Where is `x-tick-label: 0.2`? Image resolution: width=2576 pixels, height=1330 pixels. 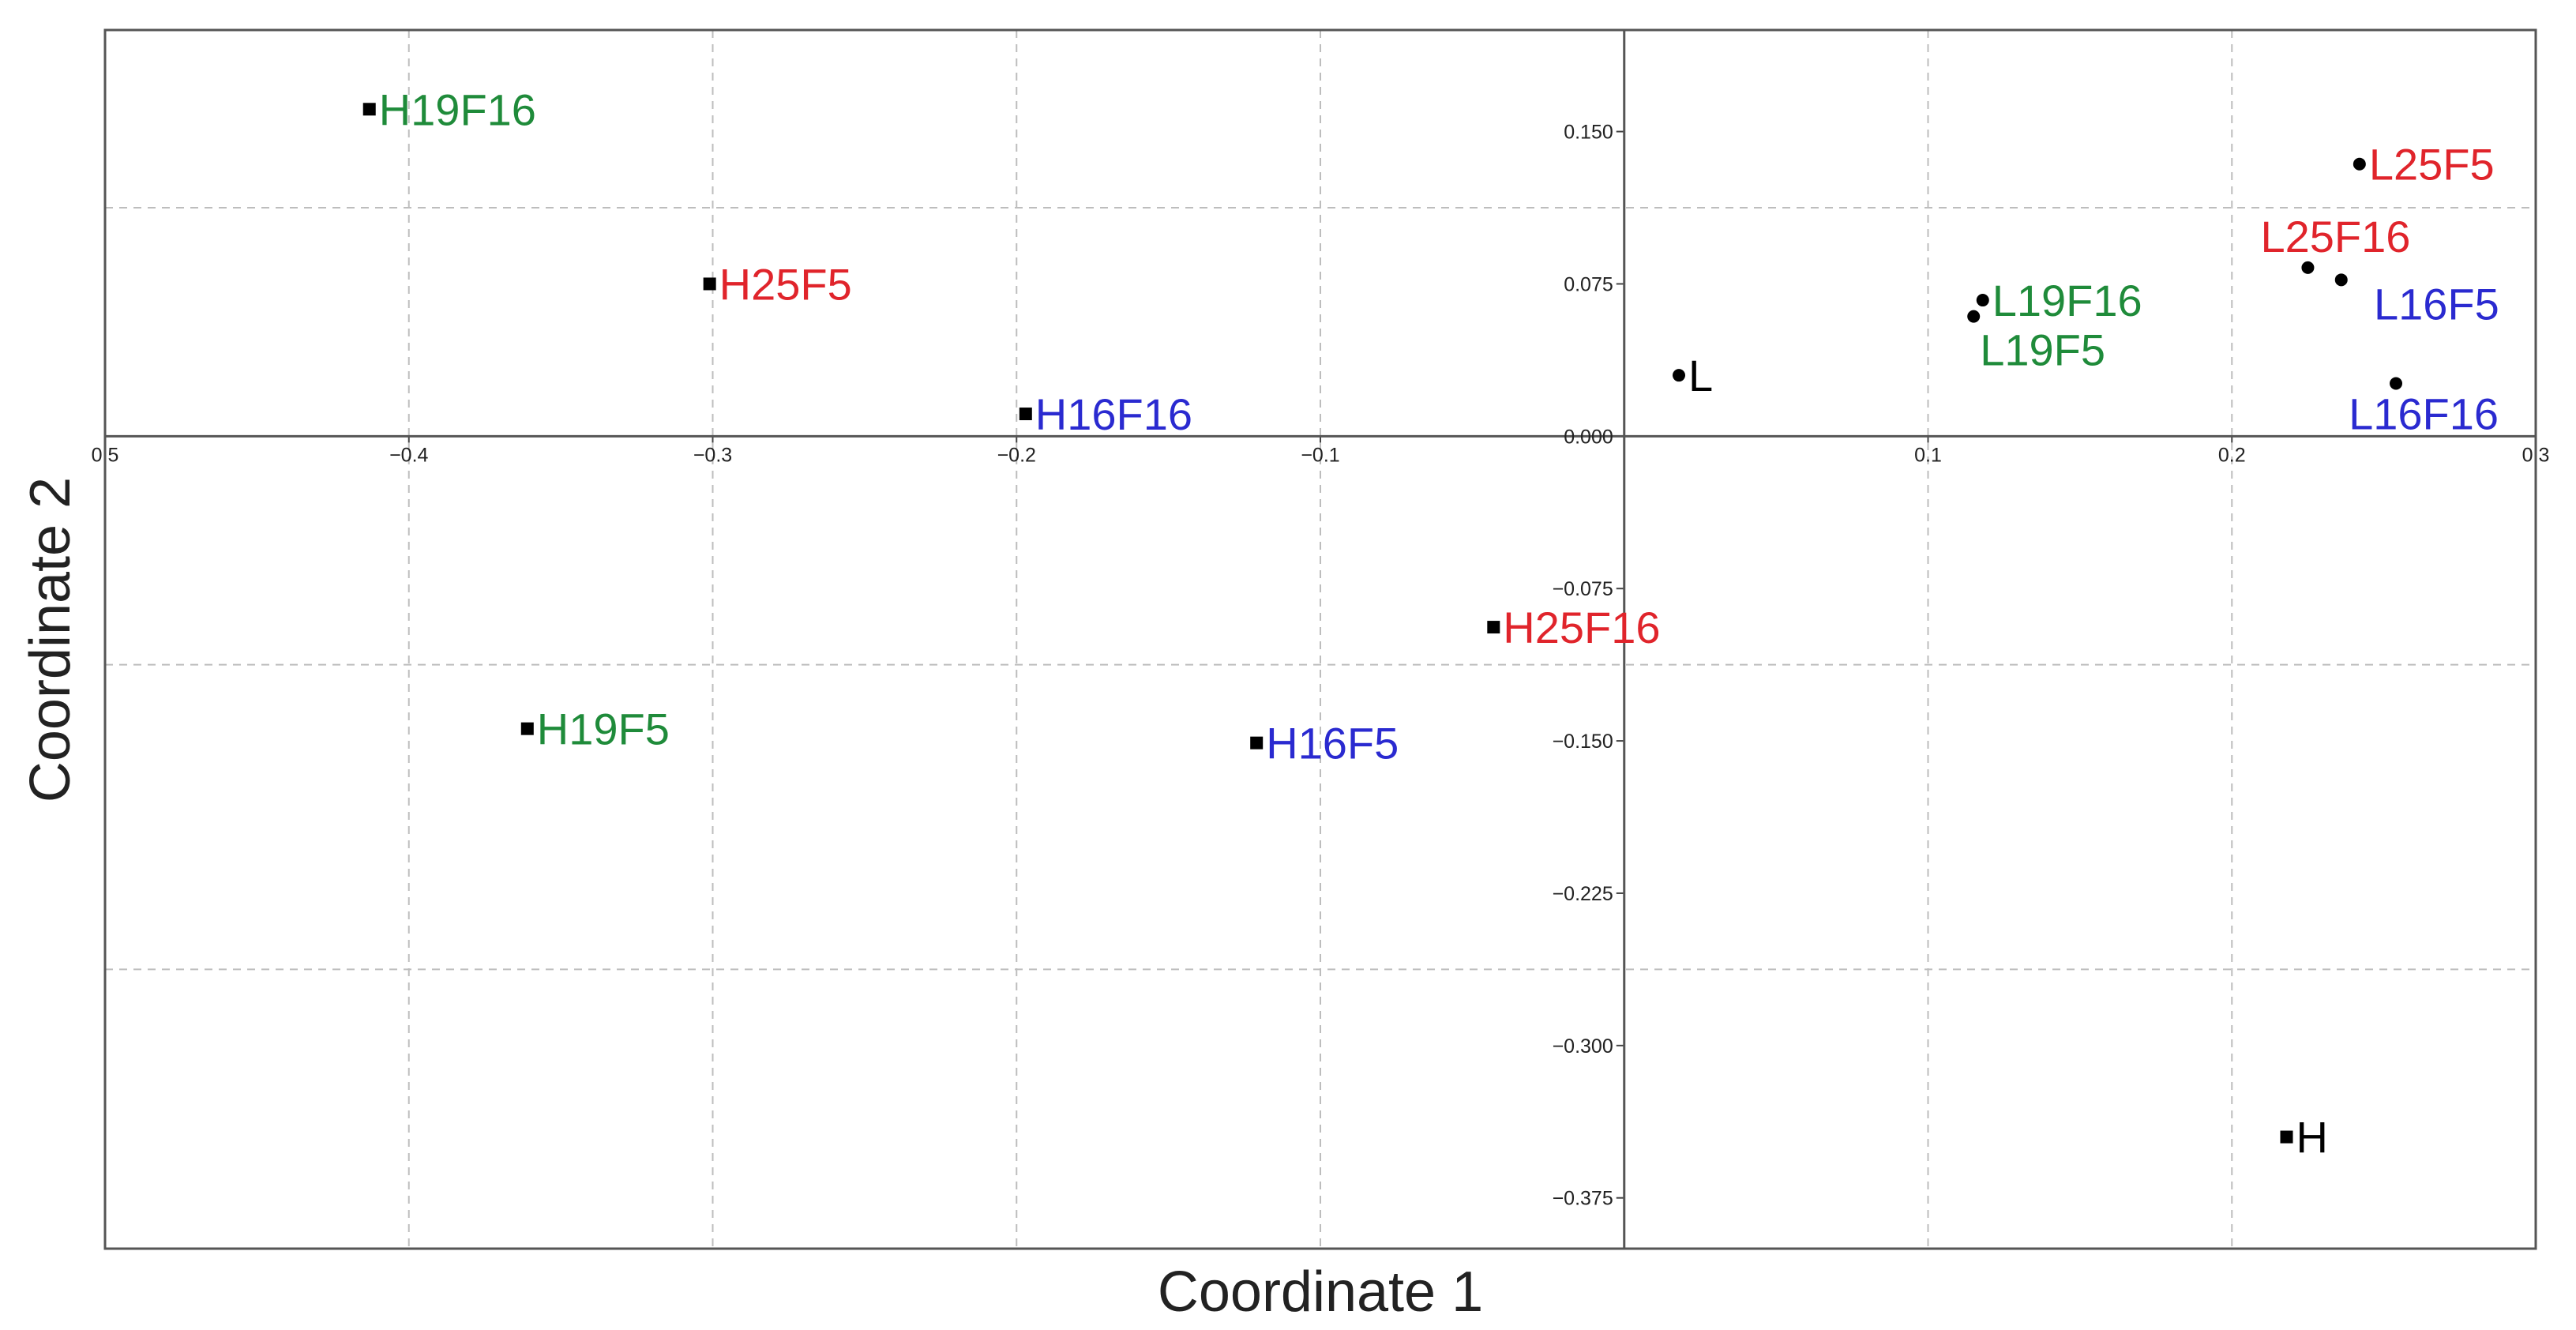 x-tick-label: 0.2 is located at coordinates (2232, 455).